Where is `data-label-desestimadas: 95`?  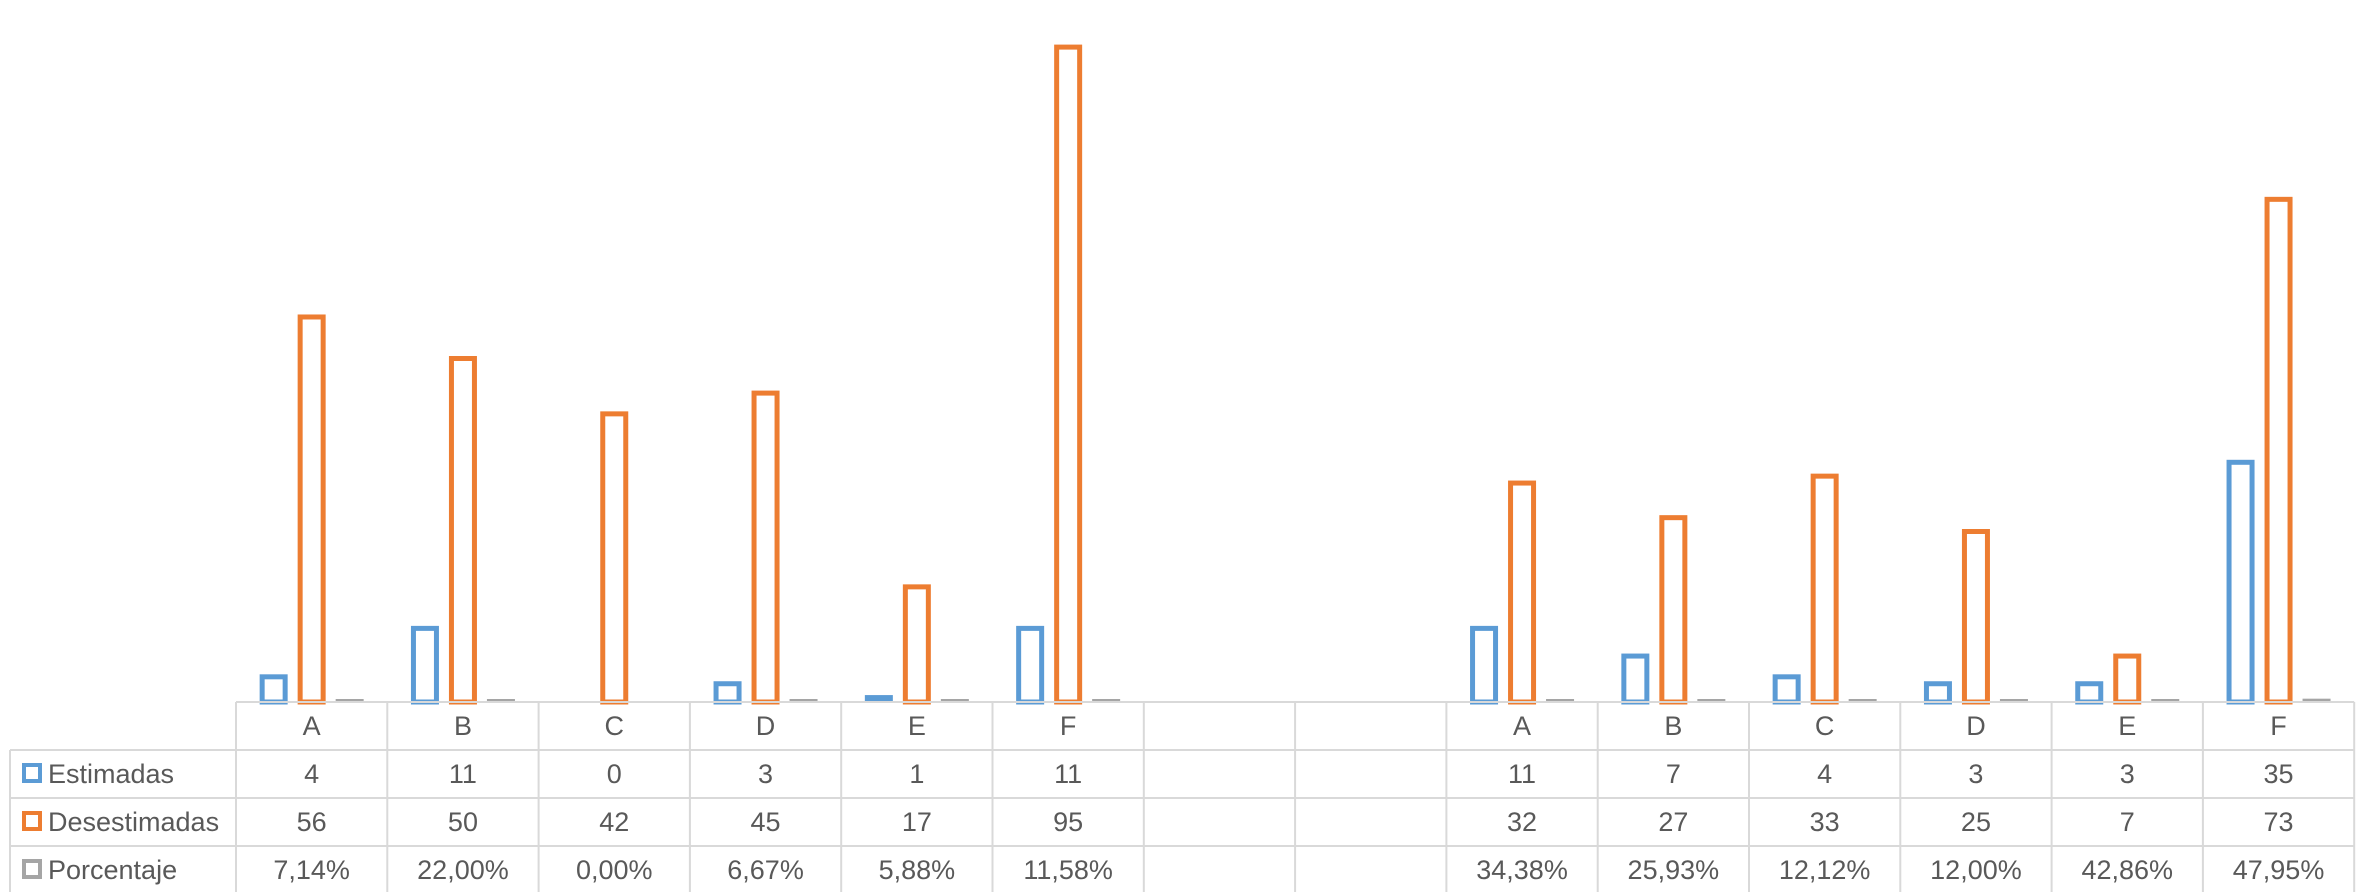
data-label-desestimadas: 95 is located at coordinates (1068, 822).